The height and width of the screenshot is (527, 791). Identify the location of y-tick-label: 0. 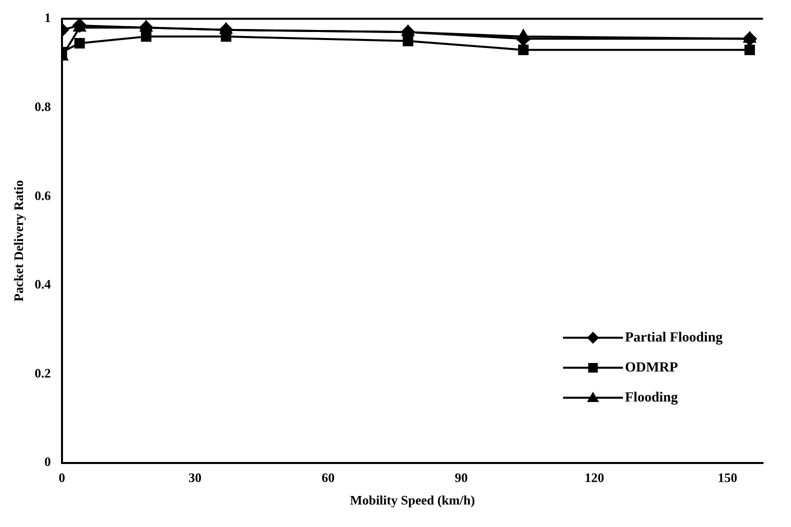
(47, 462).